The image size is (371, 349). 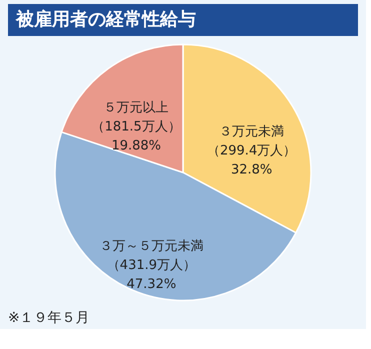 What do you see at coordinates (151, 246) in the screenshot?
I see `slice-label: ３万～５万元未満` at bounding box center [151, 246].